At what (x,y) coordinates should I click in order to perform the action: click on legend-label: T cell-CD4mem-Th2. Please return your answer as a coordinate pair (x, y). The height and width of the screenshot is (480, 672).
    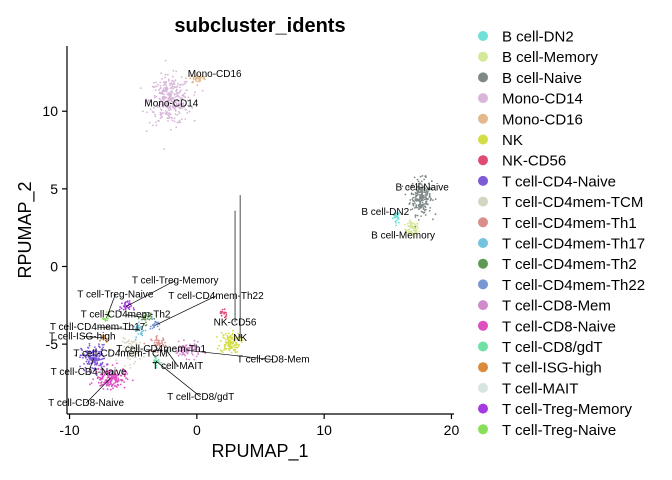
    Looking at the image, I should click on (569, 264).